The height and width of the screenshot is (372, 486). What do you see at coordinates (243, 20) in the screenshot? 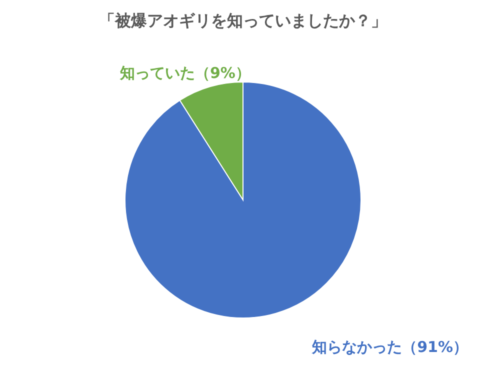
I see `chart-title: 「被爆アオギリを知っていましたか？」` at bounding box center [243, 20].